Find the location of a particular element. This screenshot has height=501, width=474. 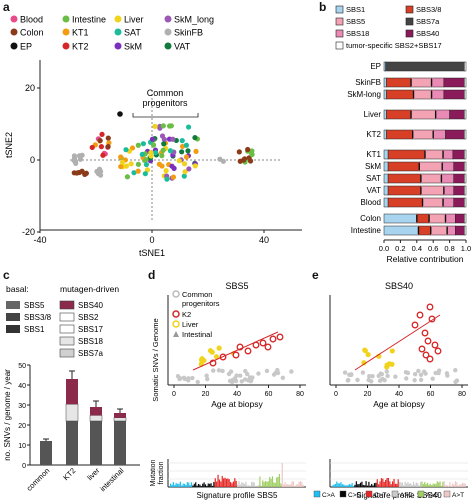

legend-swatch-SBS7a is located at coordinates (409, 21).